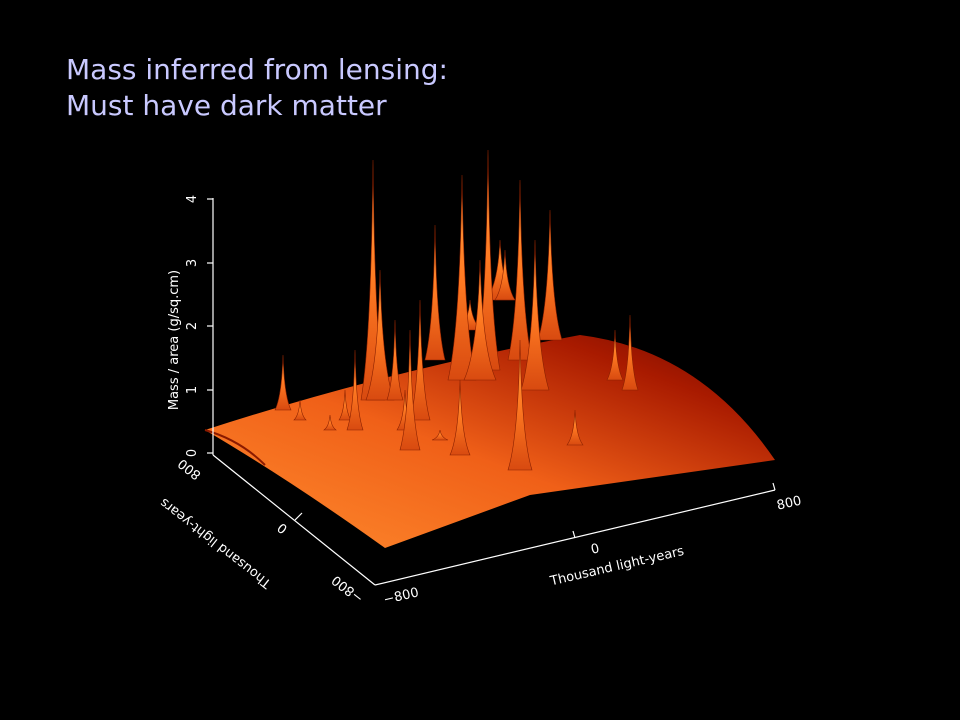  Describe the element at coordinates (401, 596) in the screenshot. I see `x-tick-label: −800` at that location.